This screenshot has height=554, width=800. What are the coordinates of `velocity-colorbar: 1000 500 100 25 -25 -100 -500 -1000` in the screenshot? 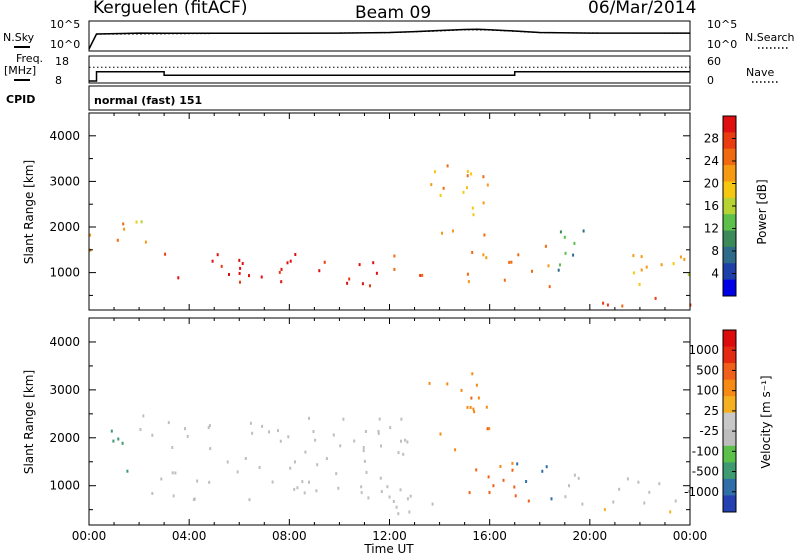 It's located at (710, 421).